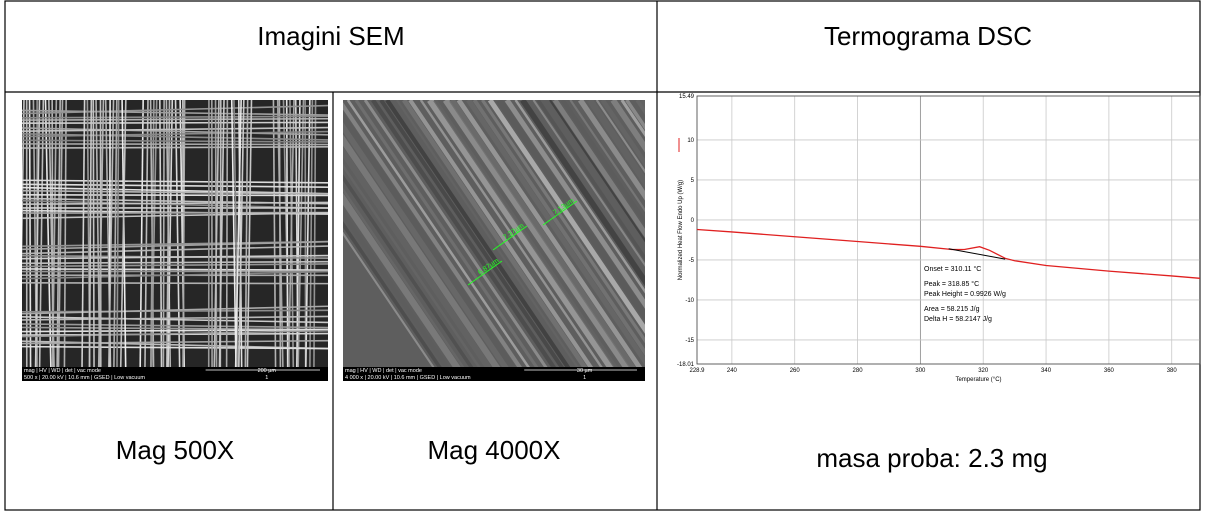 The height and width of the screenshot is (516, 1205). Describe the element at coordinates (858, 371) in the screenshot. I see `x-tick-label: 280` at that location.